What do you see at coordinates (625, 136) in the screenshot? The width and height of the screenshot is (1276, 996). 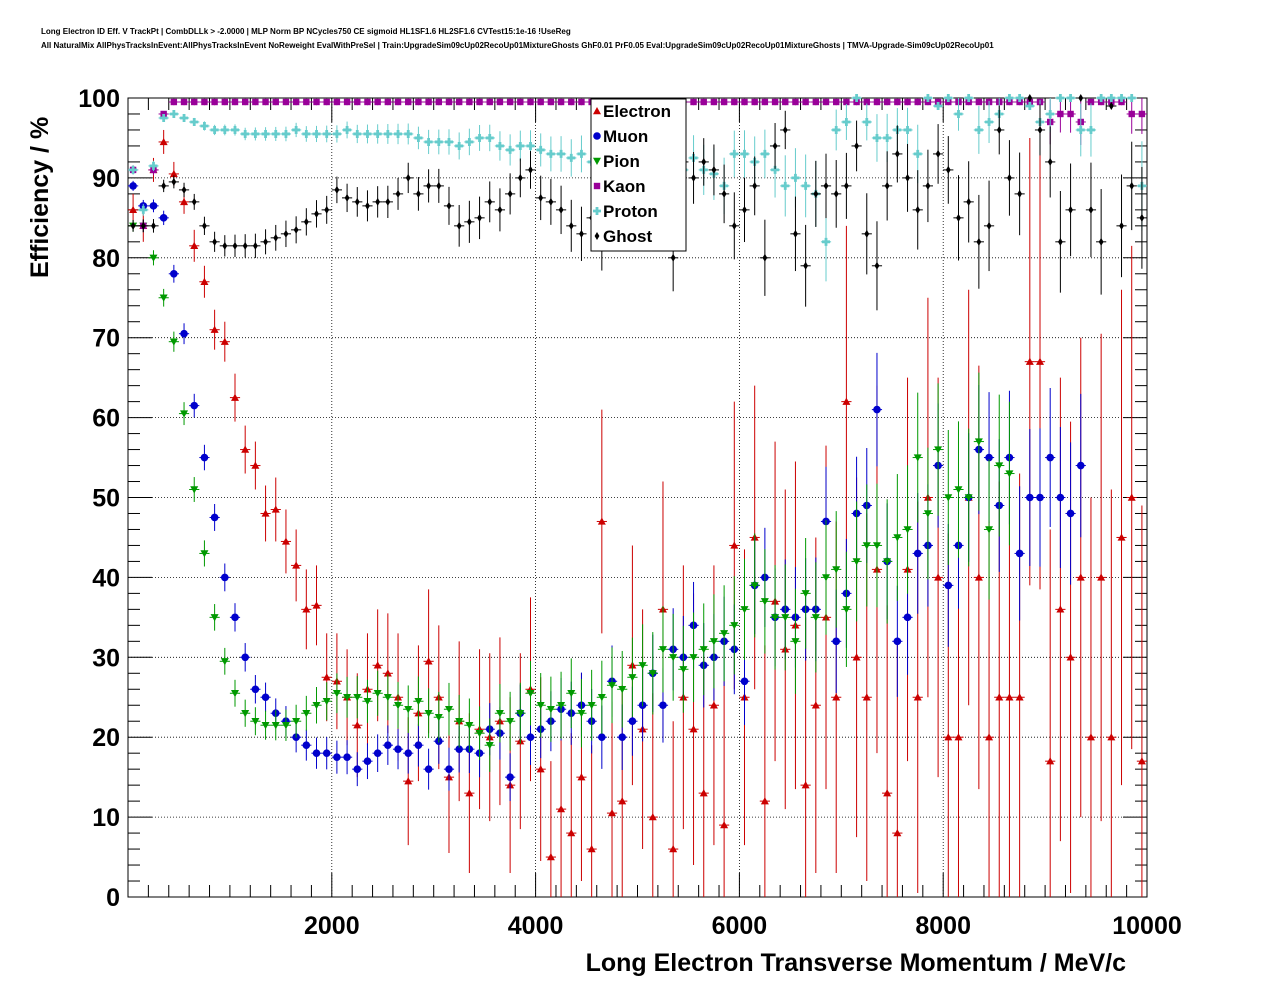 I see `legend-label-muon: Muon` at bounding box center [625, 136].